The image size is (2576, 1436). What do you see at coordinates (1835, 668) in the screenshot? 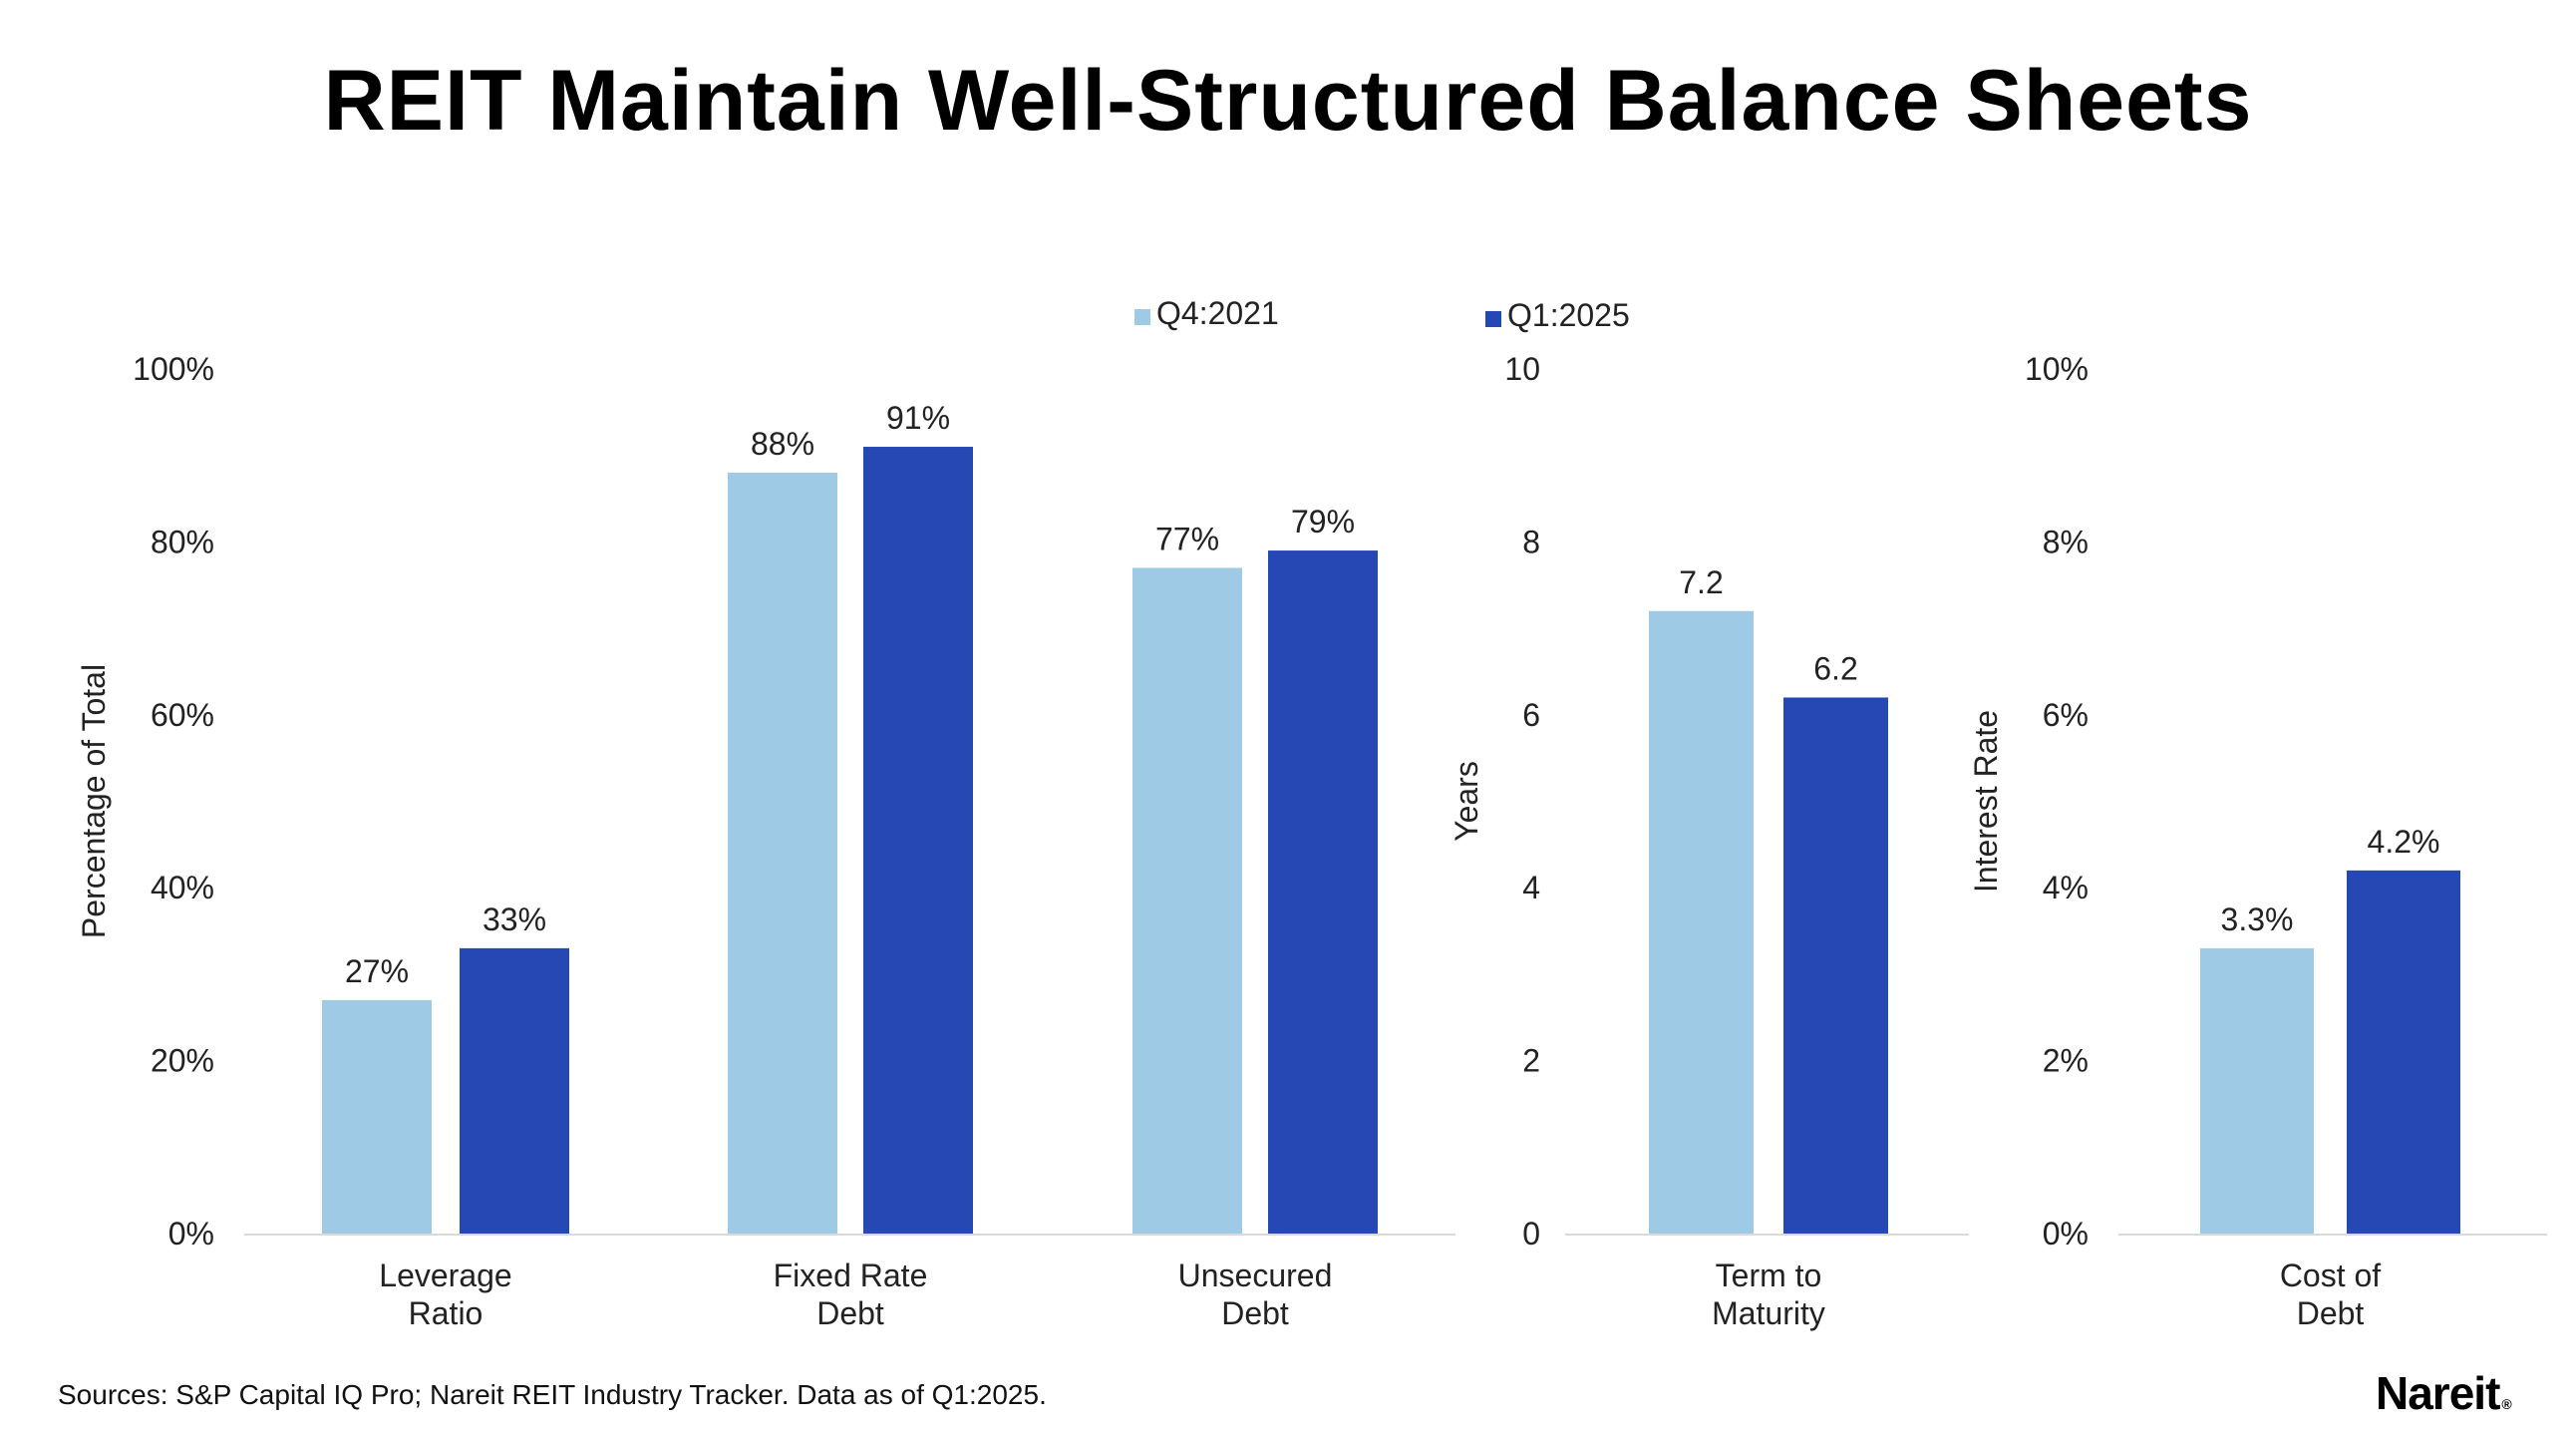
I see `data-label-1-0-1: 6.2` at bounding box center [1835, 668].